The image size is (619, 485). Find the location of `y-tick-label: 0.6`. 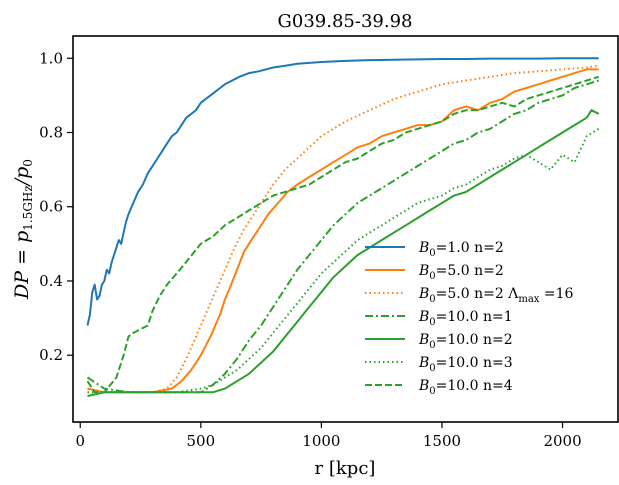

y-tick-label: 0.6 is located at coordinates (51, 207).